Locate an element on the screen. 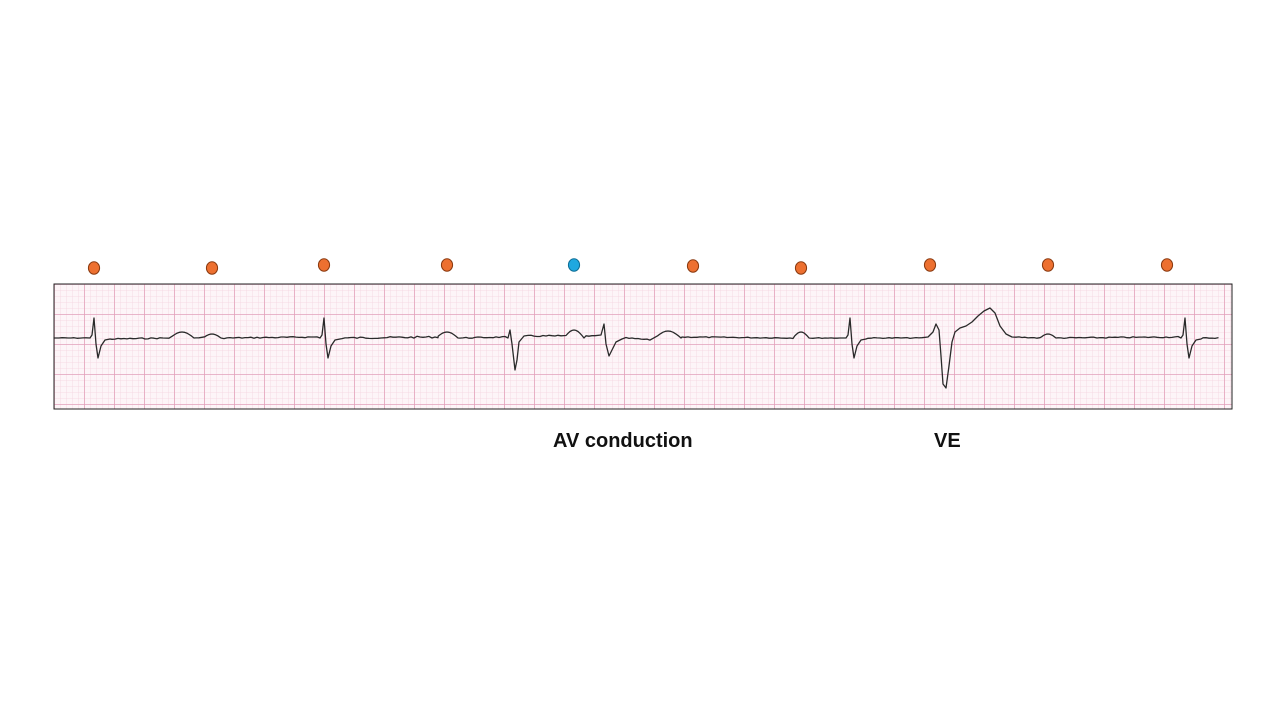 This screenshot has height=720, width=1280. p-wave-markers is located at coordinates (630, 266).